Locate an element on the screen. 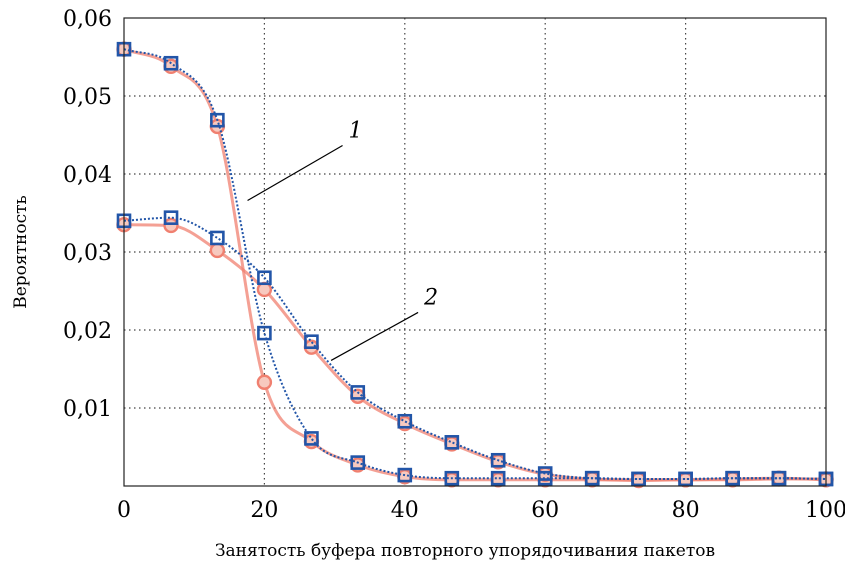 The height and width of the screenshot is (570, 845). x-tick-label: 0 is located at coordinates (124, 510).